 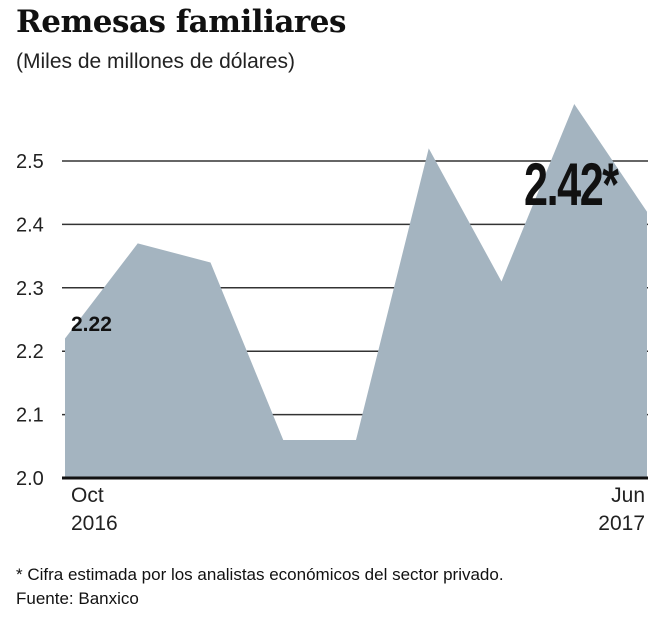 I want to click on y-tick-label: 2.5, so click(x=30, y=162).